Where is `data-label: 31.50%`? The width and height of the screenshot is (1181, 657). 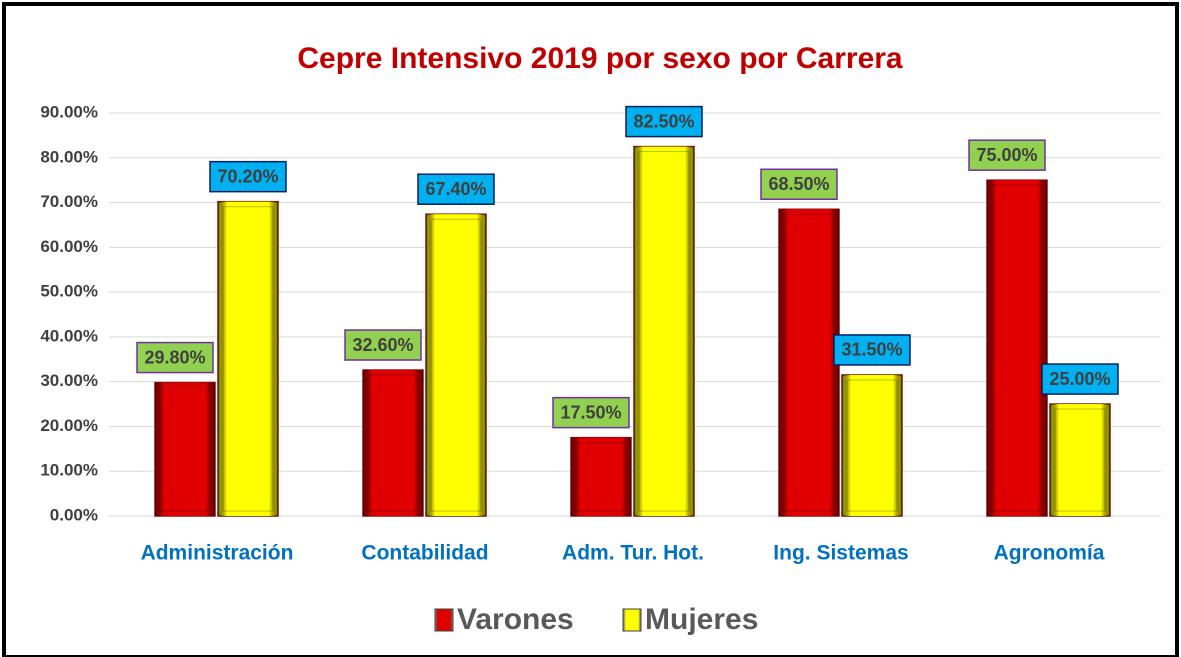 data-label: 31.50% is located at coordinates (871, 350).